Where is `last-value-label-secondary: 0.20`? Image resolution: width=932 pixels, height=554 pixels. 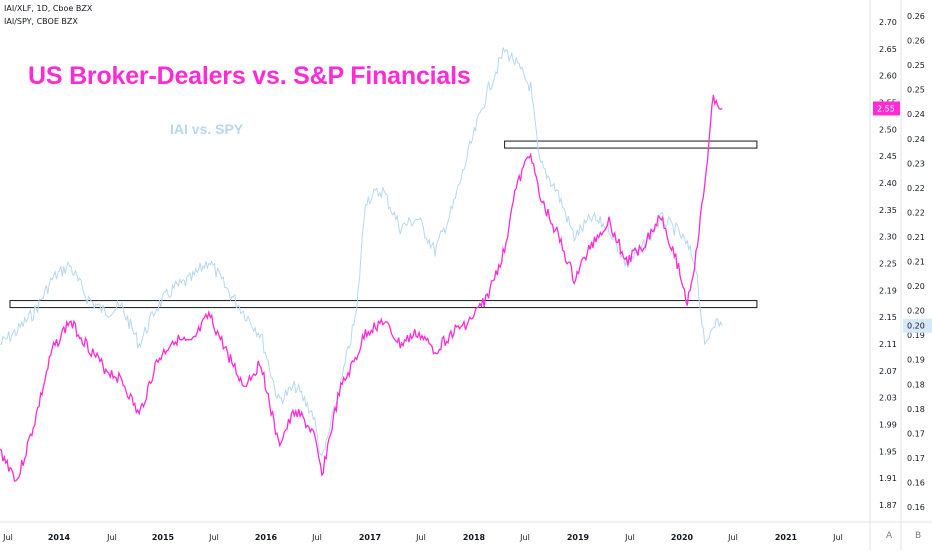 last-value-label-secondary: 0.20 is located at coordinates (916, 326).